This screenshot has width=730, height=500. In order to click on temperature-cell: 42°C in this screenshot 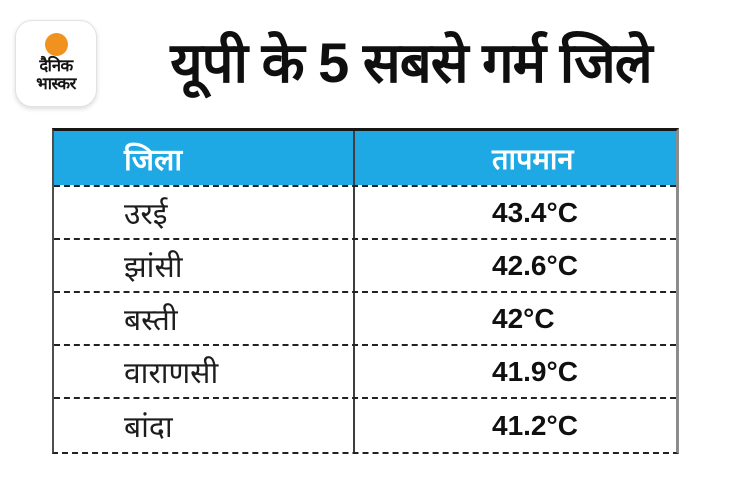, I will do `click(523, 318)`.